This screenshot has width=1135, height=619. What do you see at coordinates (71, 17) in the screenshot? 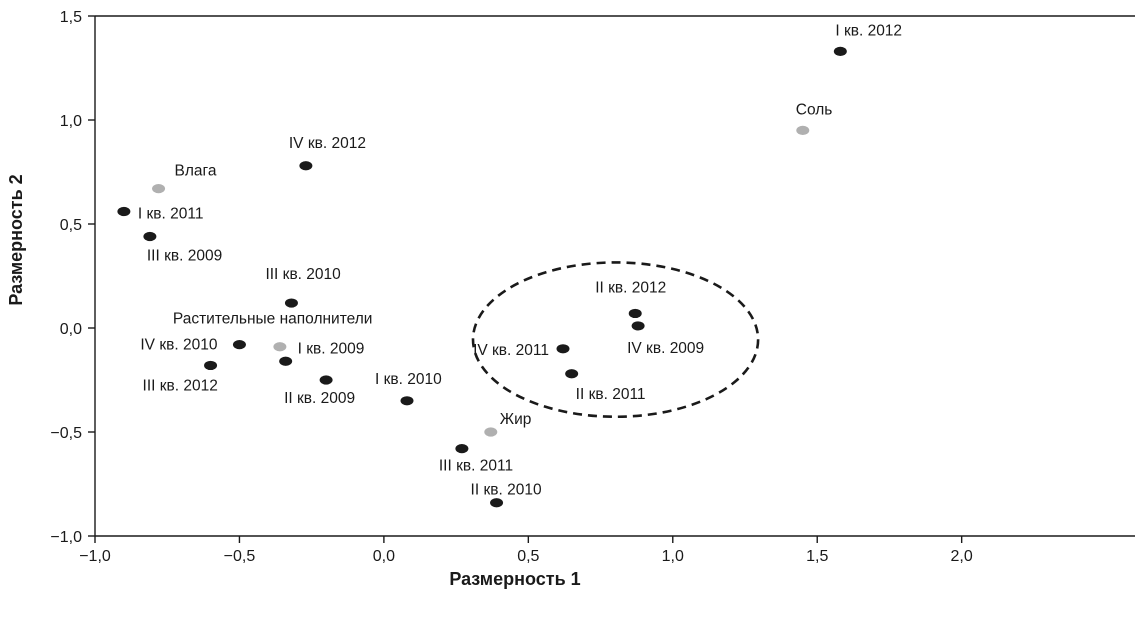
I see `y-tick-label: 1,5` at bounding box center [71, 17].